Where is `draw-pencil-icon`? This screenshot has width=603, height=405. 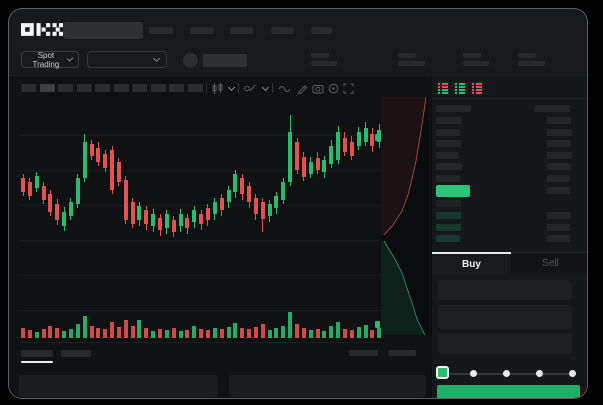 draw-pencil-icon is located at coordinates (302, 88).